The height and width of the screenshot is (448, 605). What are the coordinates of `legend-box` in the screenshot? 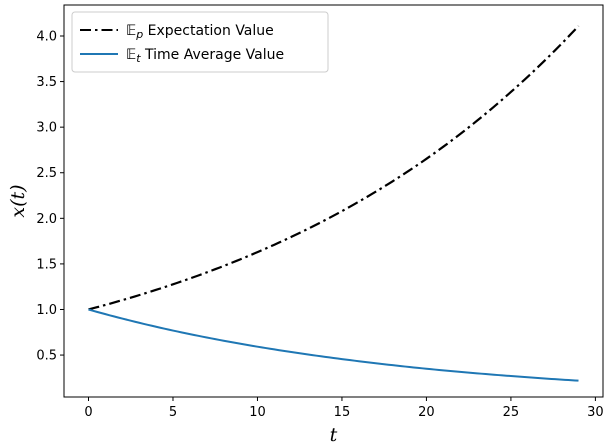 It's located at (200, 42).